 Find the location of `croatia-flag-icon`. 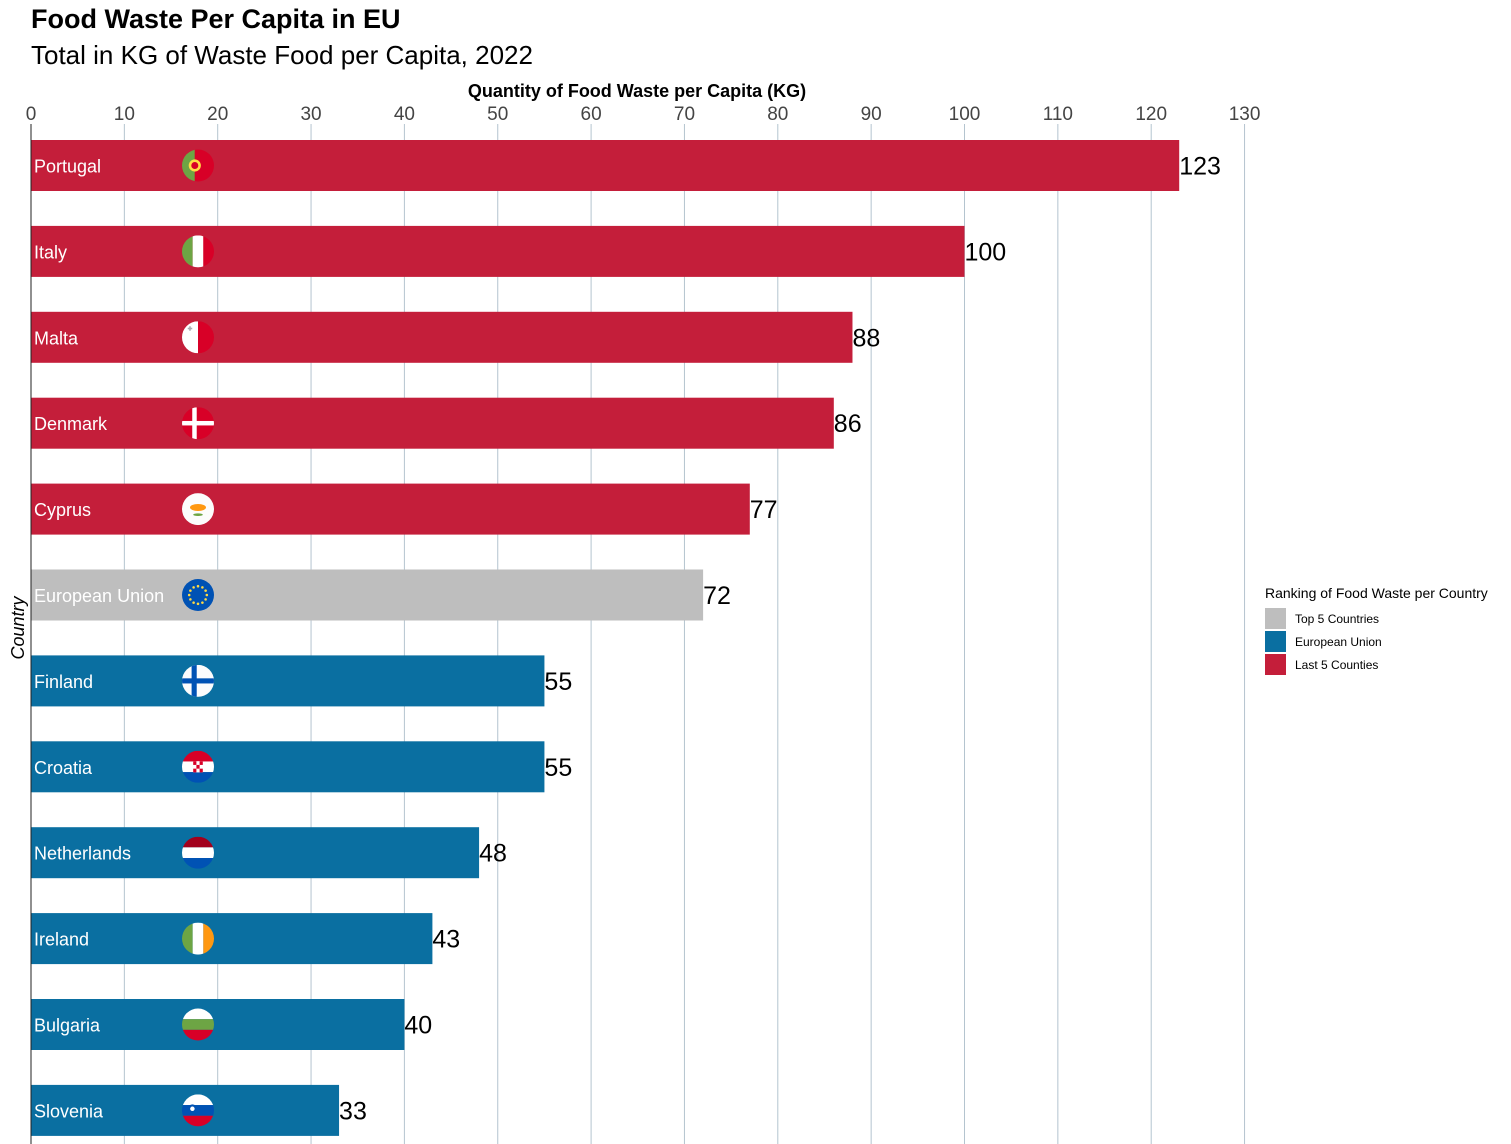

croatia-flag-icon is located at coordinates (198, 766).